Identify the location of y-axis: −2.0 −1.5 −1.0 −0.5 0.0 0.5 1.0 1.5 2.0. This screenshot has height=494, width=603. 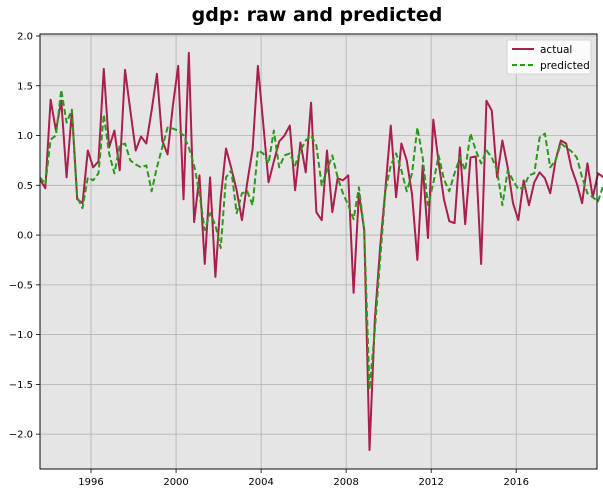
(24, 236).